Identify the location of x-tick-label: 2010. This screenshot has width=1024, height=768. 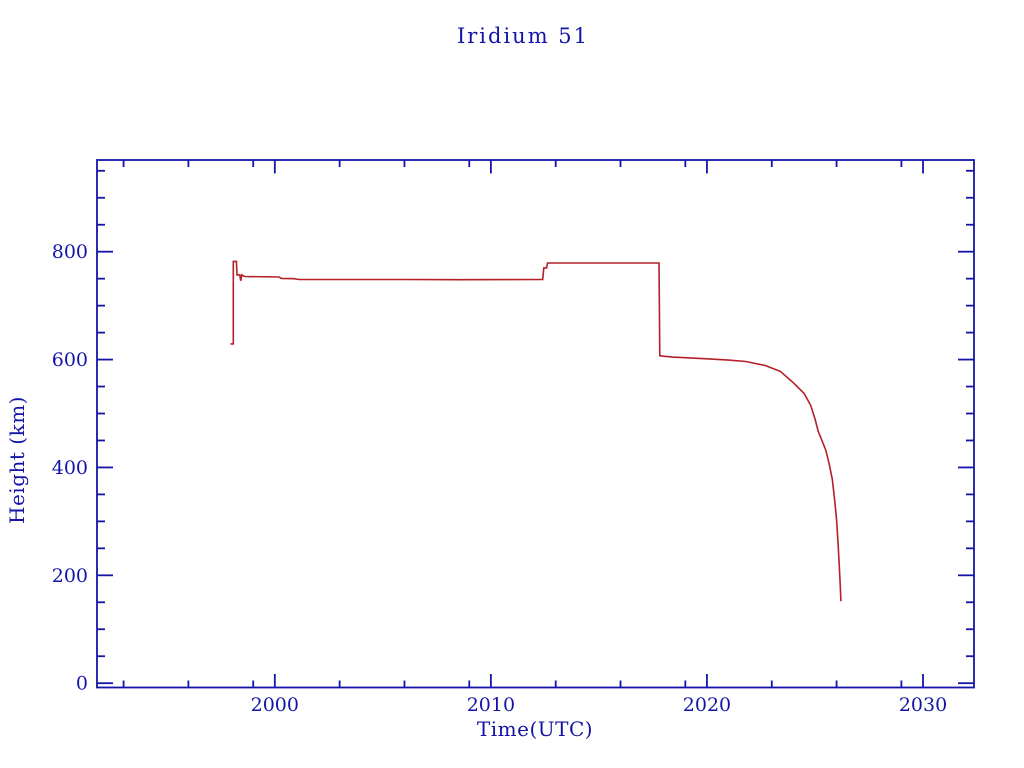
(491, 705).